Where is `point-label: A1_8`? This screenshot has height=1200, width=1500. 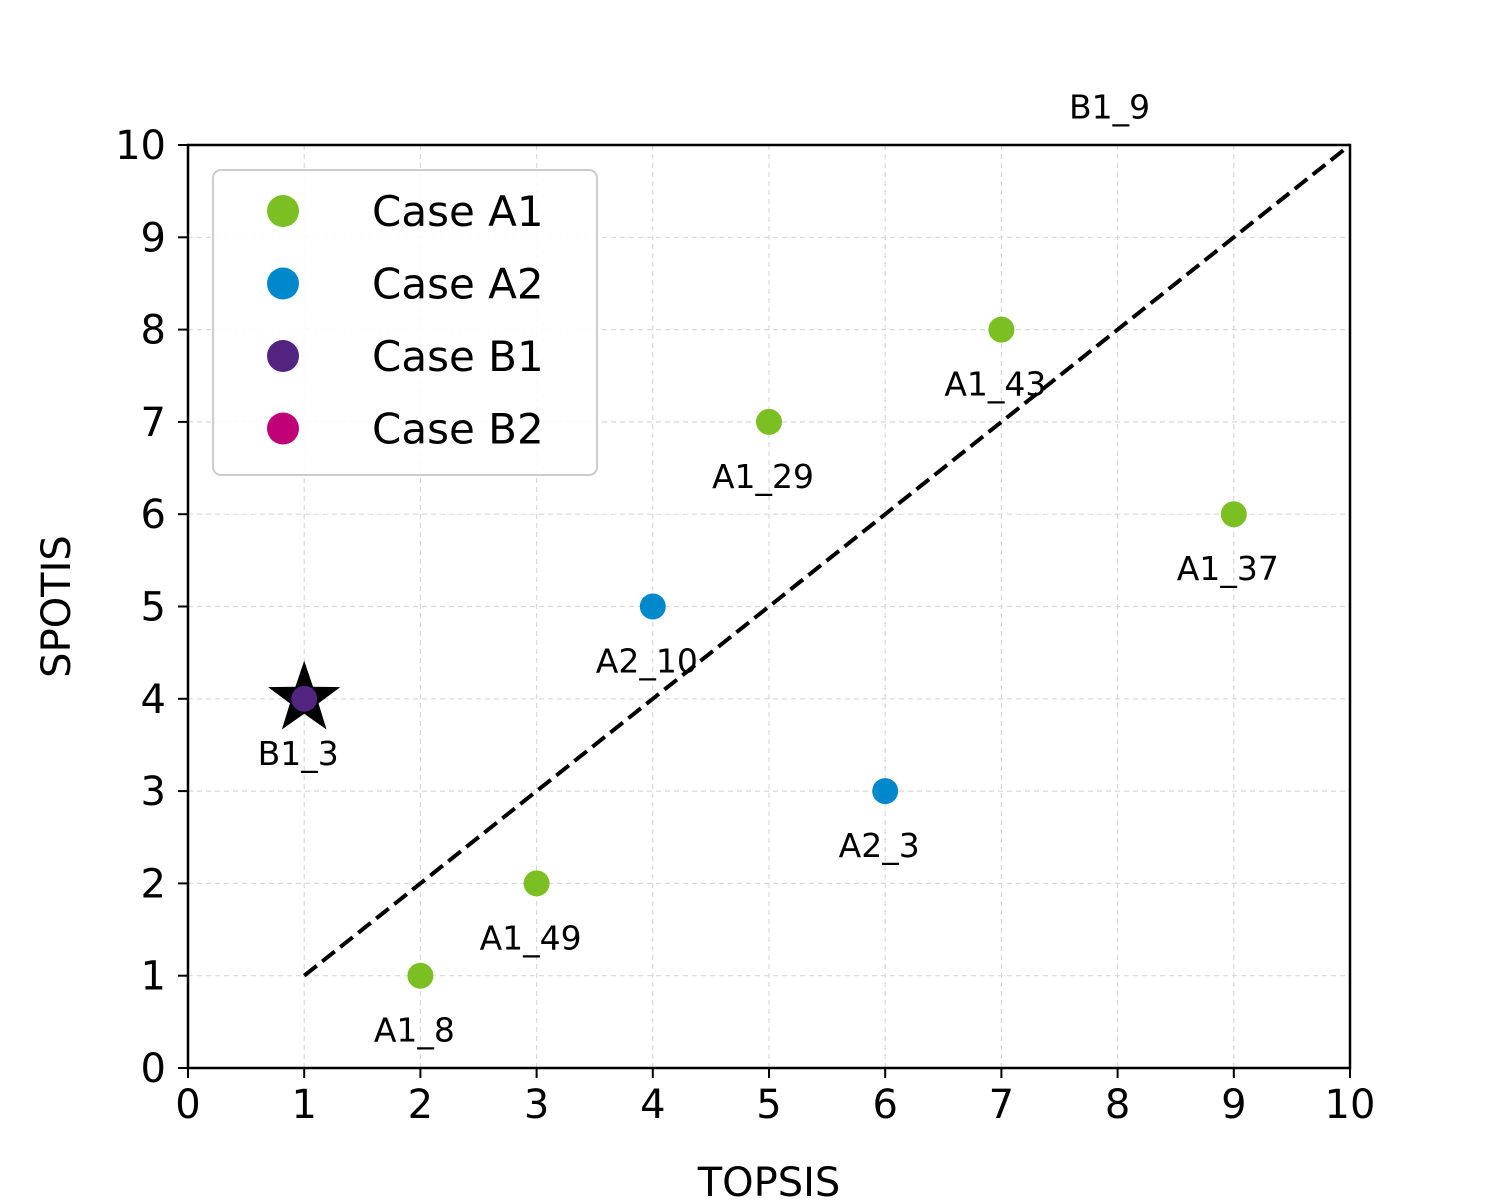 point-label: A1_8 is located at coordinates (414, 1030).